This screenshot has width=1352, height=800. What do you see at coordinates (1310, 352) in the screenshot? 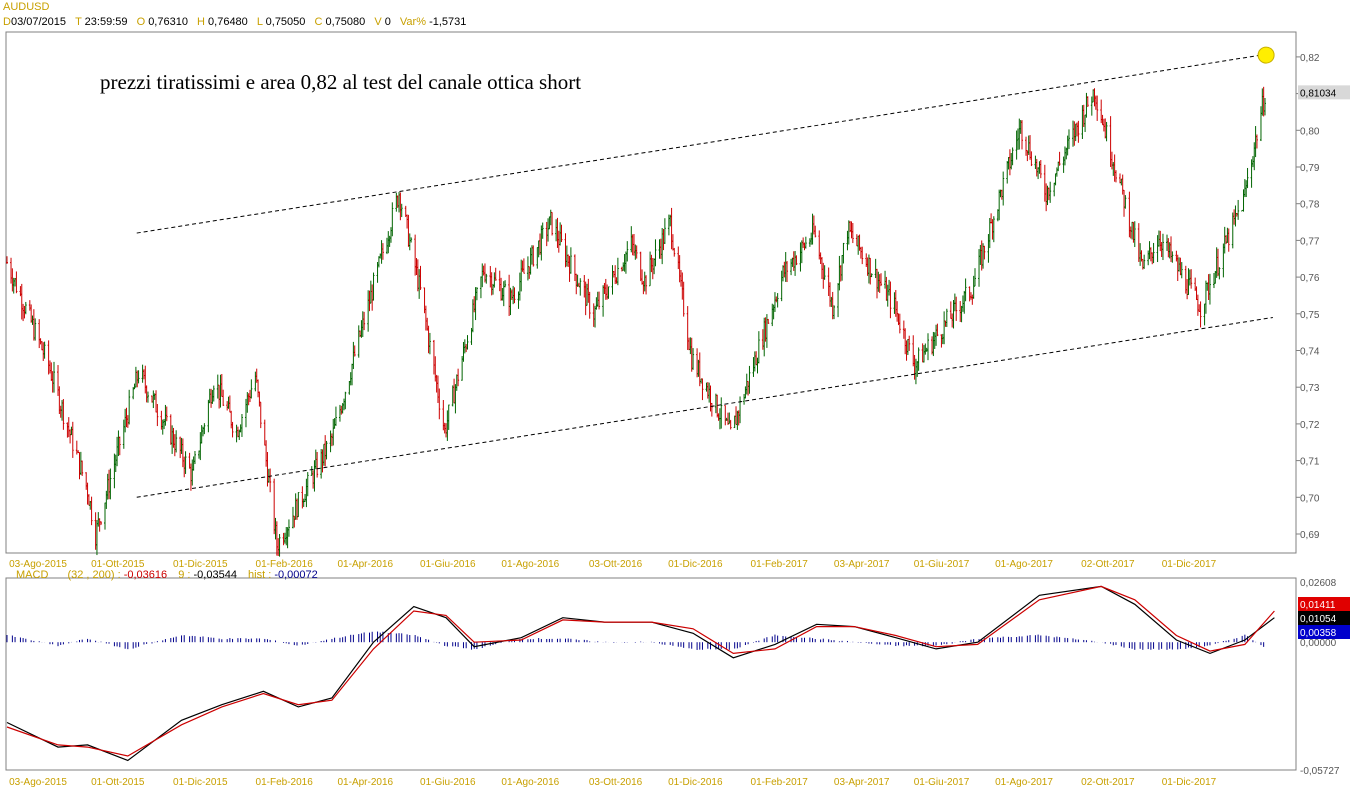
I see `price-y-tick-label: 0,74` at bounding box center [1310, 352].